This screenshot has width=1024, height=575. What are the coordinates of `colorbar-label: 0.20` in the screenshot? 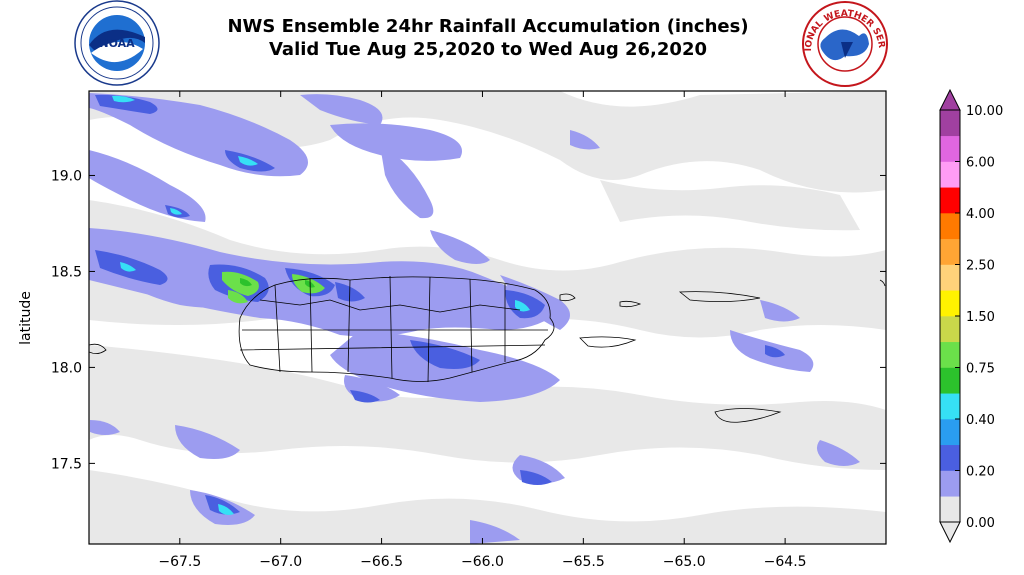 It's located at (980, 472).